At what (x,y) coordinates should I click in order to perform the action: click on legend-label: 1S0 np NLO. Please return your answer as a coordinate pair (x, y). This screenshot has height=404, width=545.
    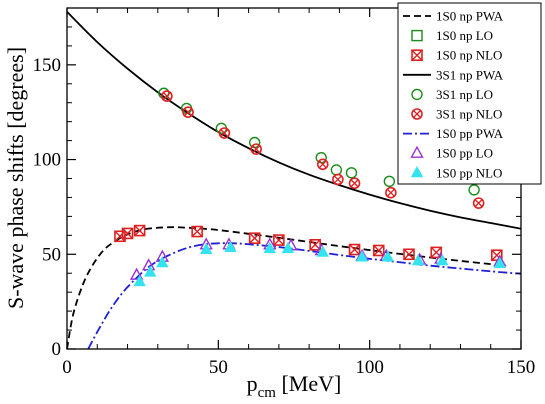
    Looking at the image, I should click on (469, 55).